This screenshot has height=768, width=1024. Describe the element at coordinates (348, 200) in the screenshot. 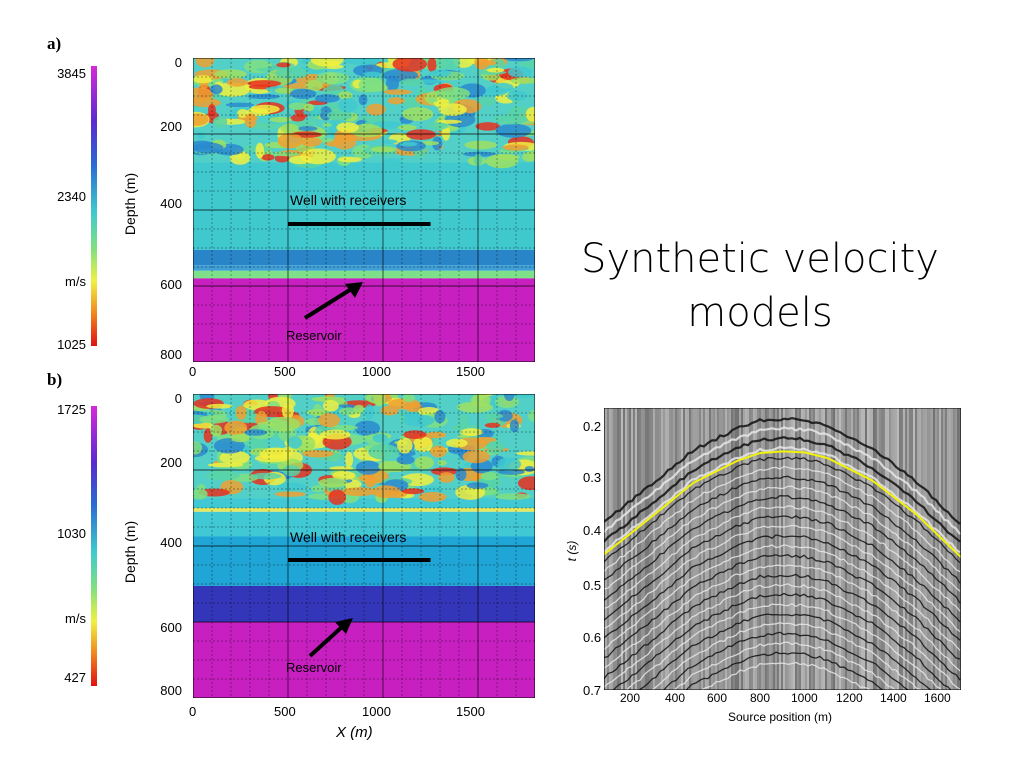

I see `panel-a-well-label: Well with receivers` at that location.